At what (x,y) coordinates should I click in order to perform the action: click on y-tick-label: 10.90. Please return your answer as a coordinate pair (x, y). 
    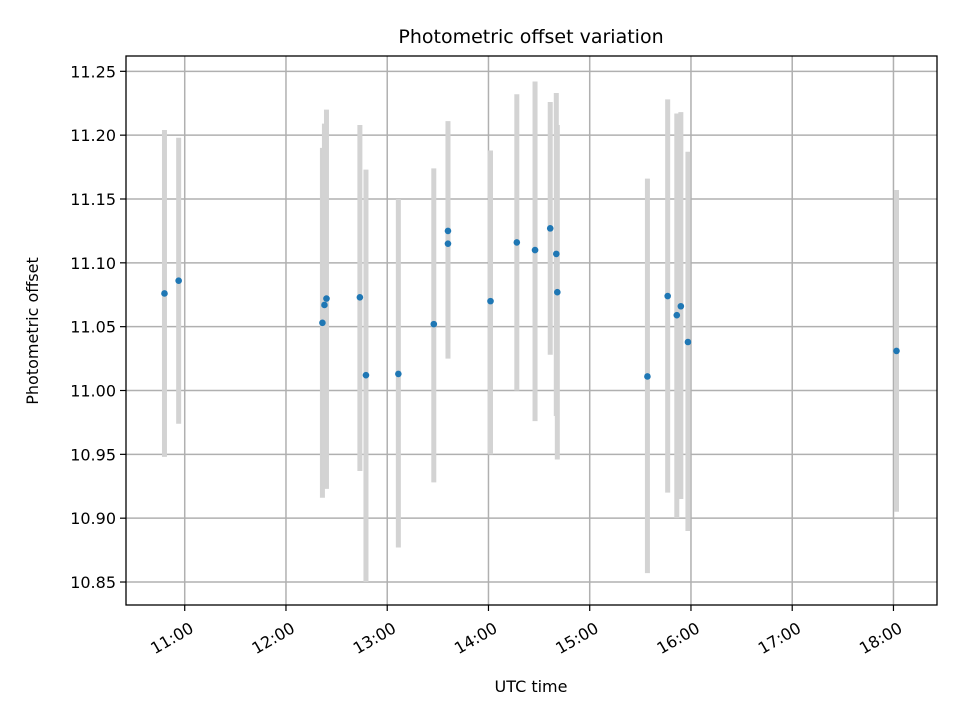
    Looking at the image, I should click on (93, 518).